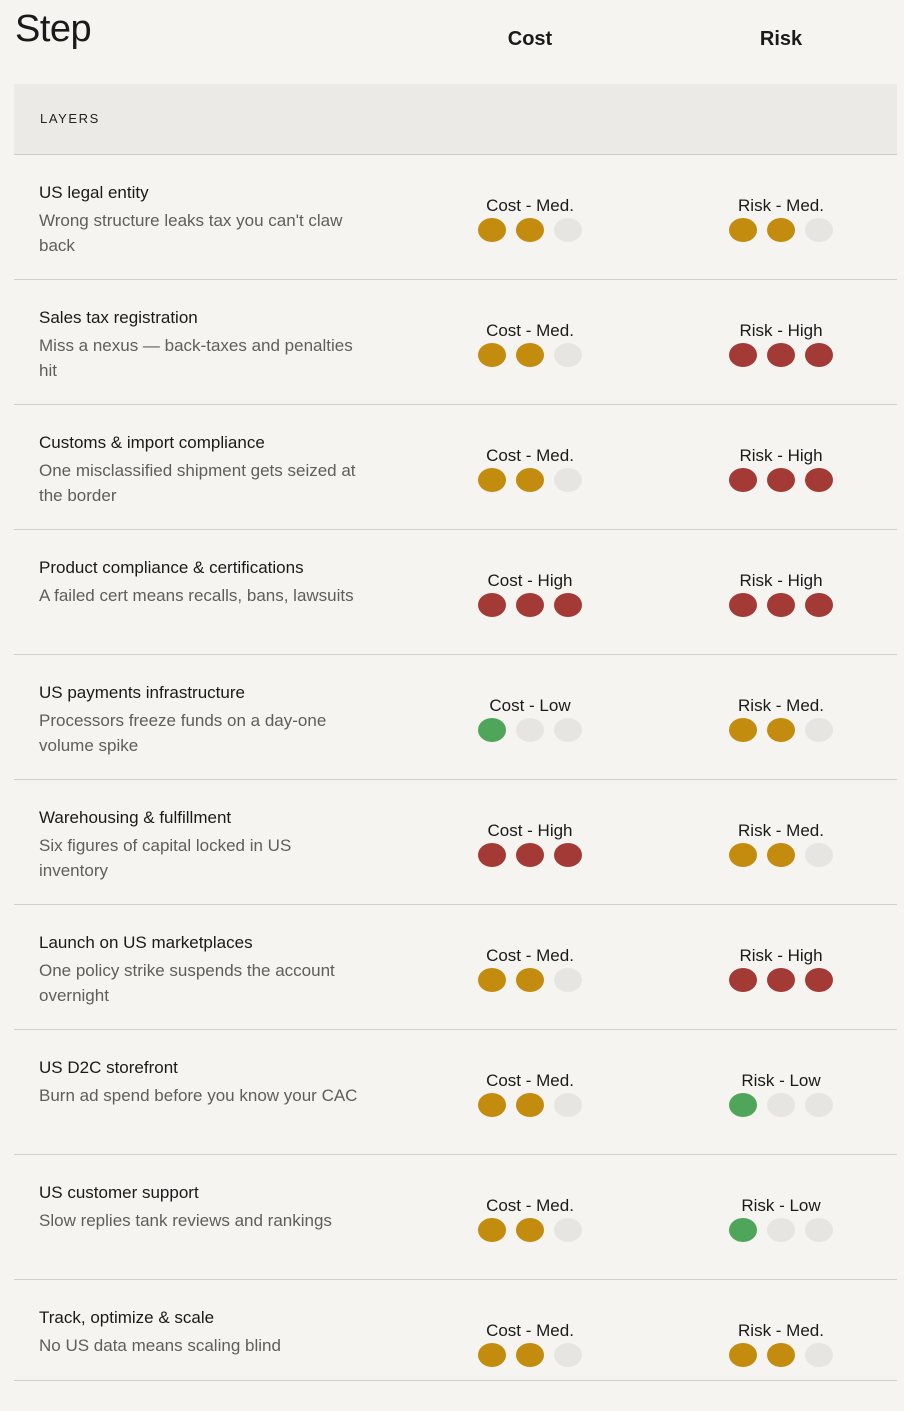 This screenshot has width=904, height=1411. I want to click on row-title: Warehousing & fulfillment, so click(135, 817).